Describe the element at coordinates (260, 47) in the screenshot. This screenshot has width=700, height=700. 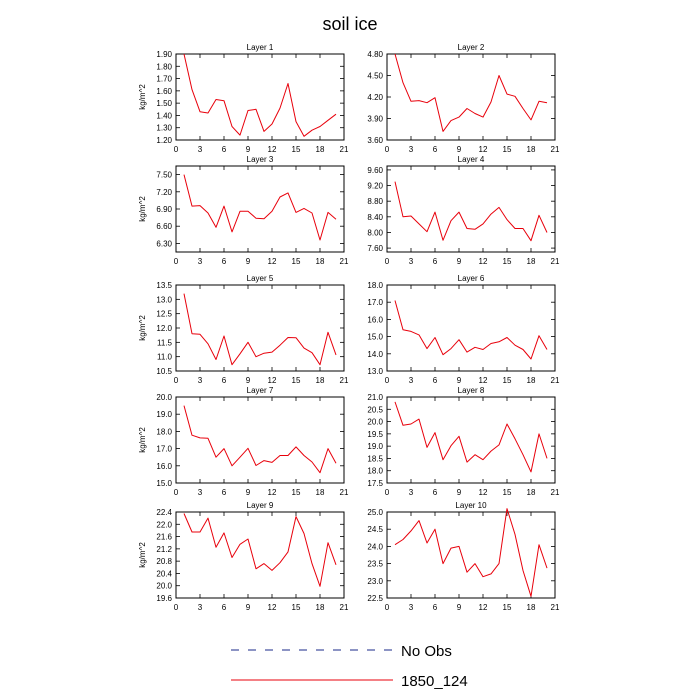
I see `panel-title: Layer 1` at that location.